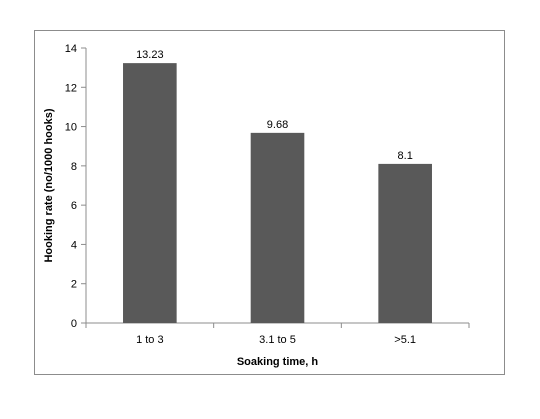 This screenshot has height=419, width=540. Describe the element at coordinates (274, 105) in the screenshot. I see `data-labels: 13.23 9.68 8.1` at that location.